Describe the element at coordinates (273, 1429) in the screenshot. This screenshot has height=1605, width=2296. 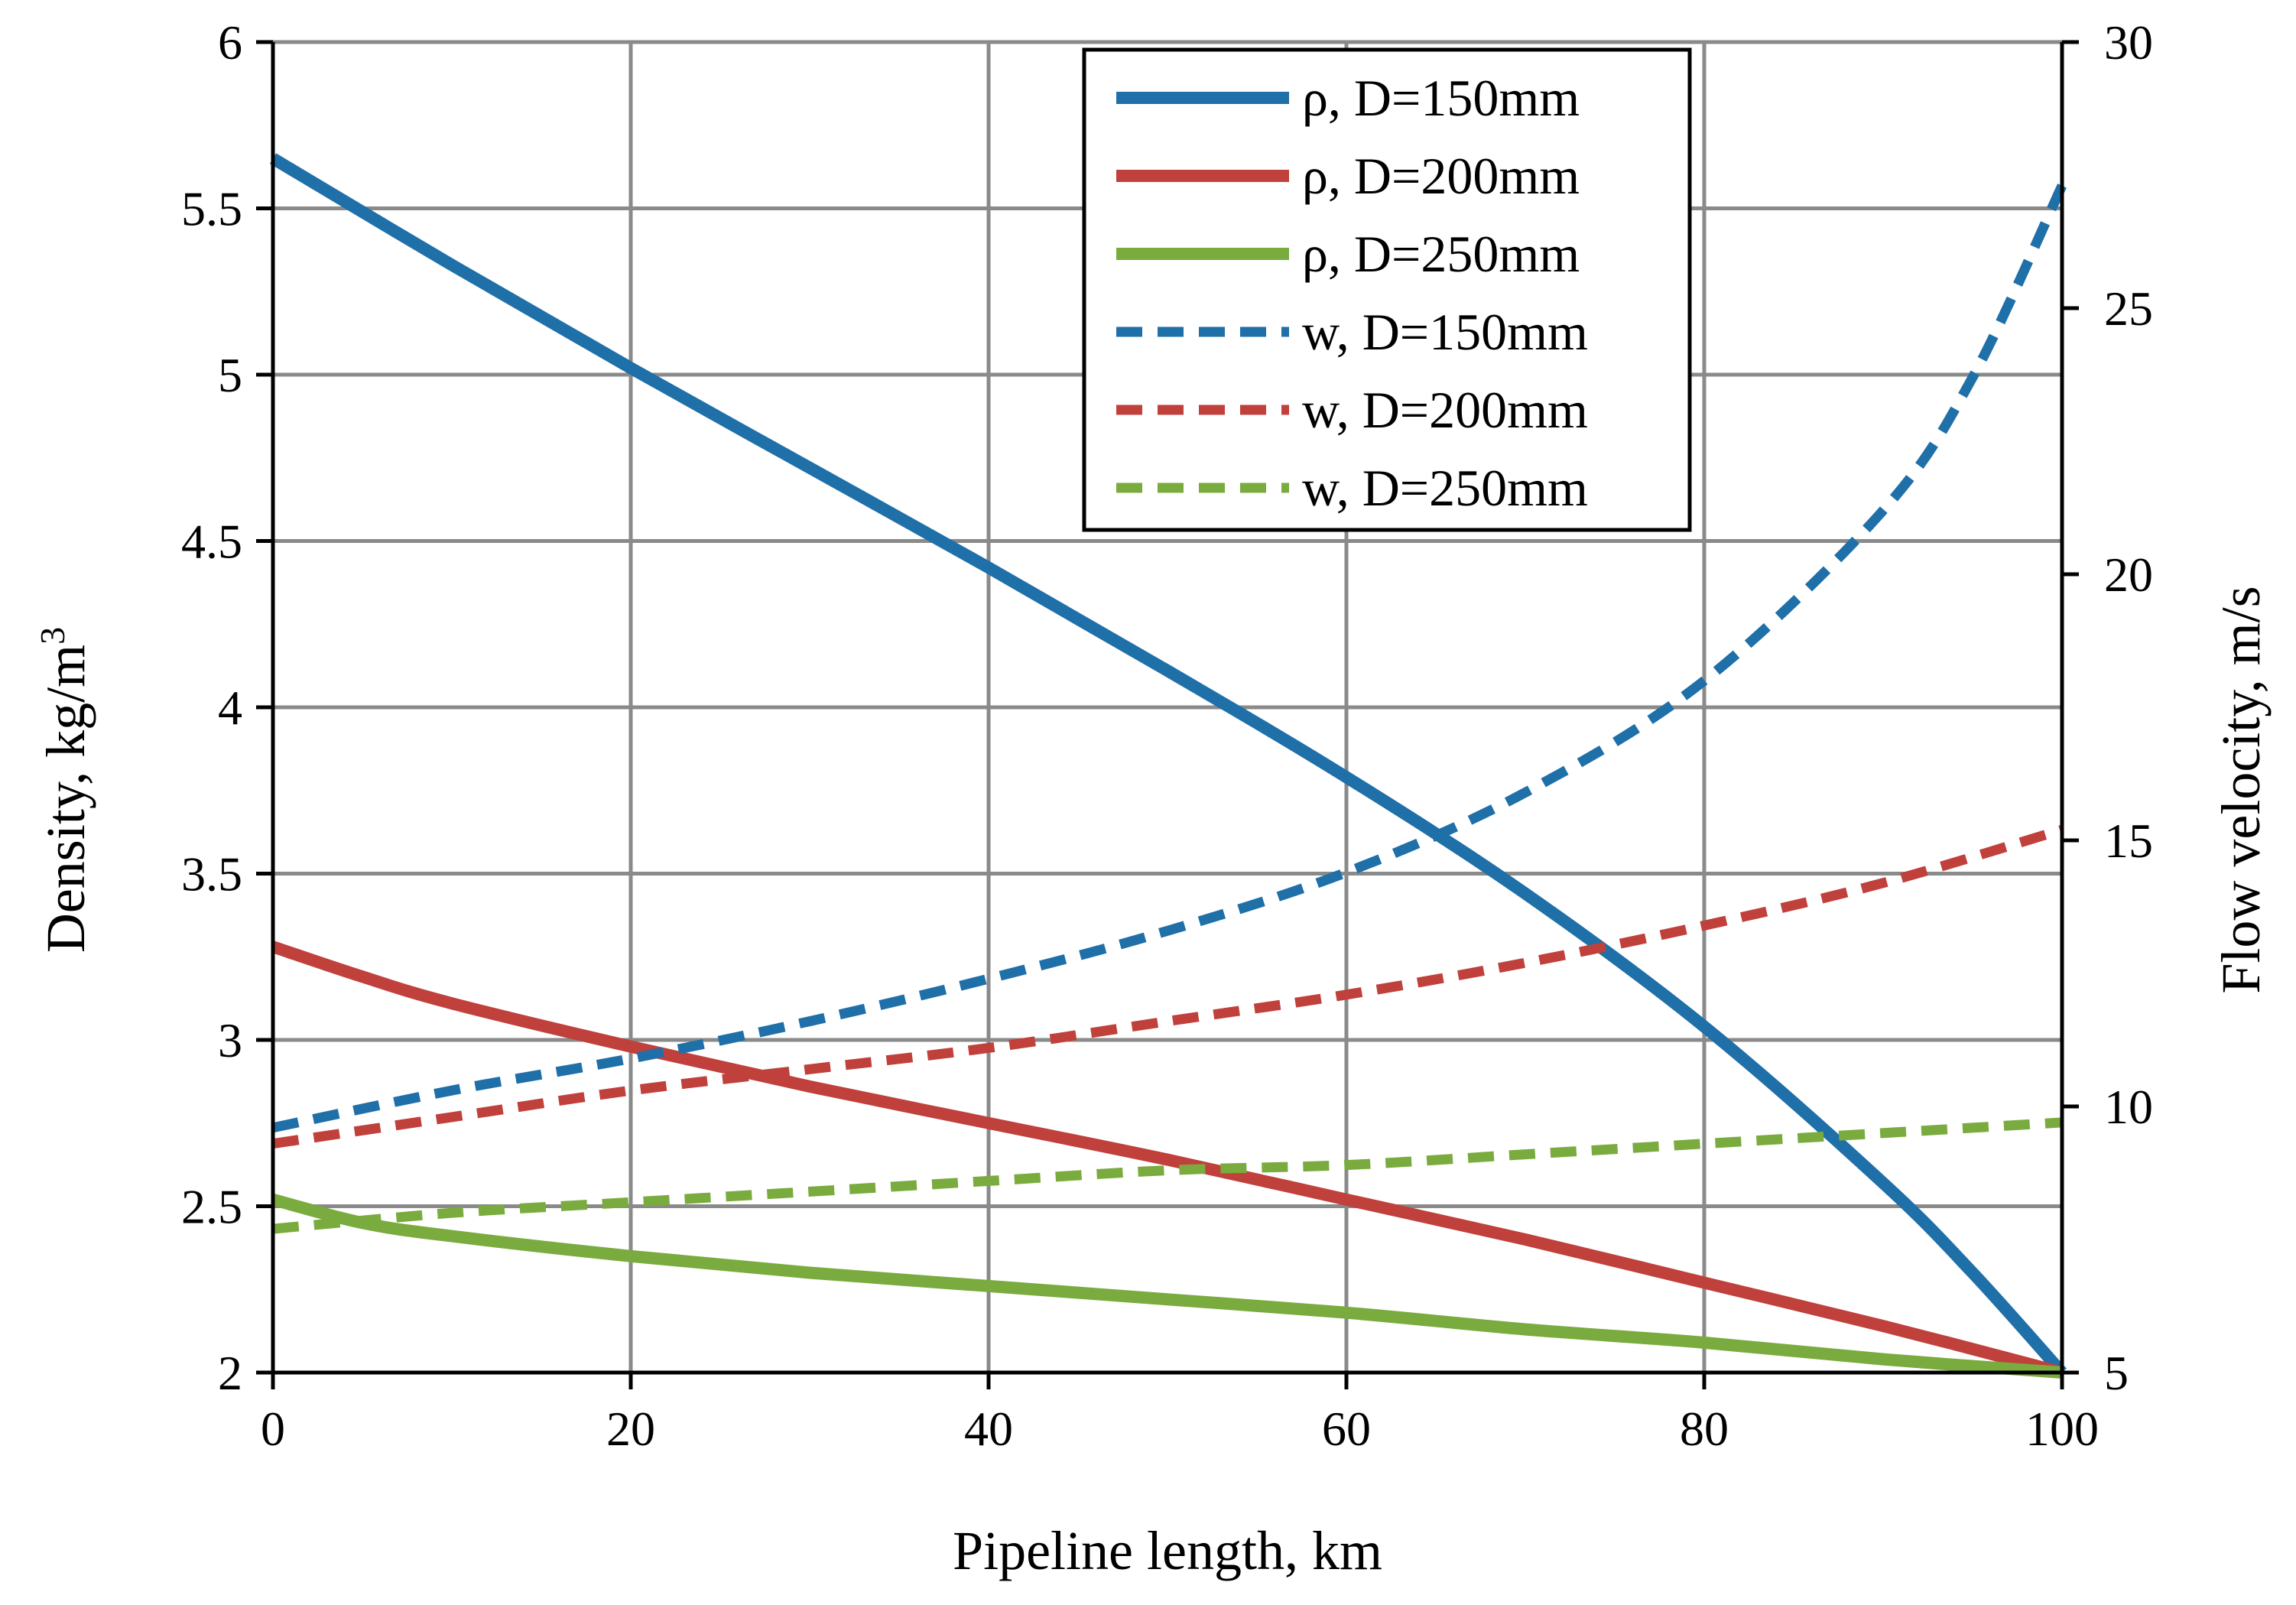
I see `x-tick-label: 0` at that location.